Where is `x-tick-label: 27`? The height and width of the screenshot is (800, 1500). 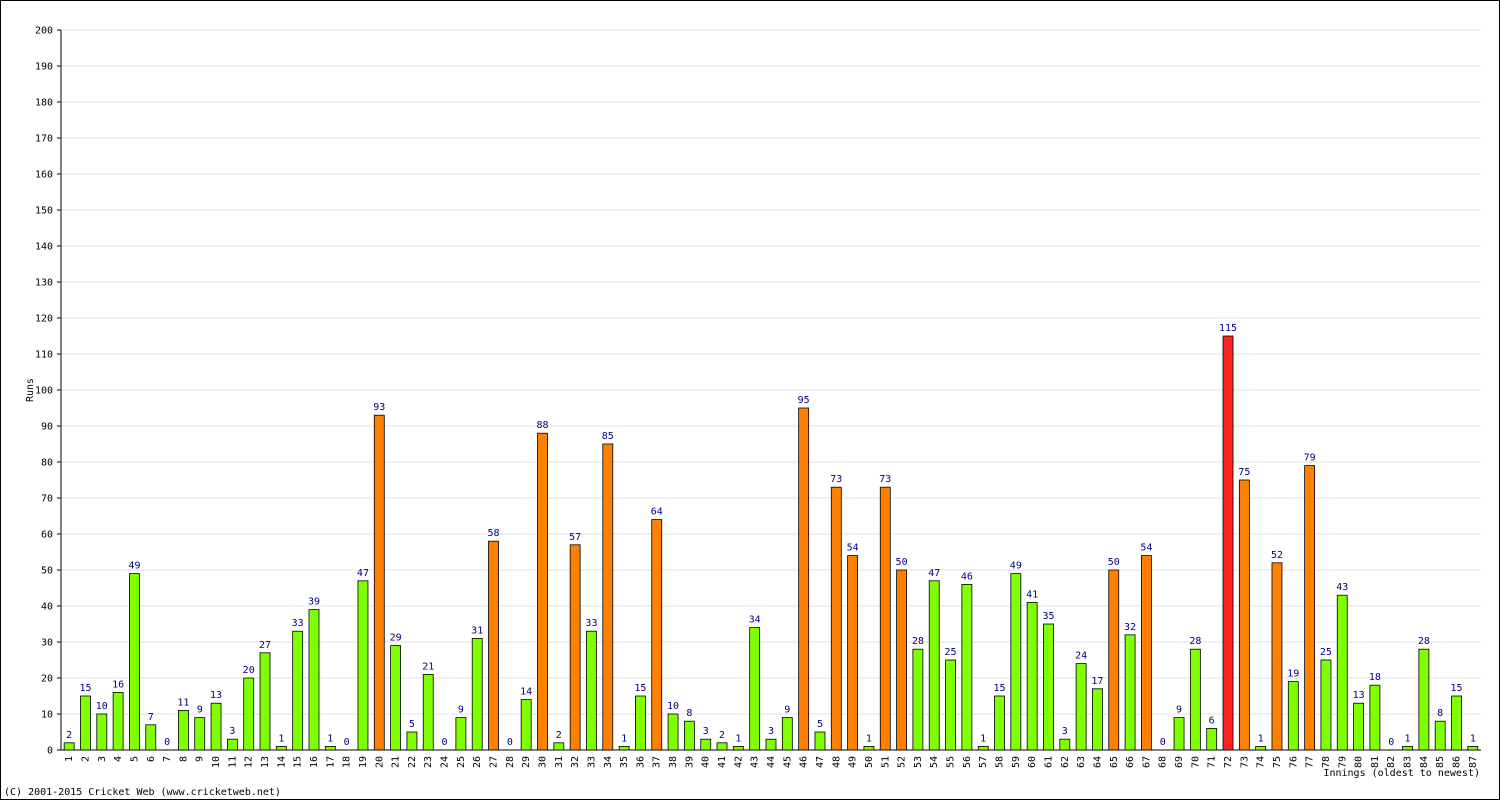 x-tick-label: 27 is located at coordinates (494, 762).